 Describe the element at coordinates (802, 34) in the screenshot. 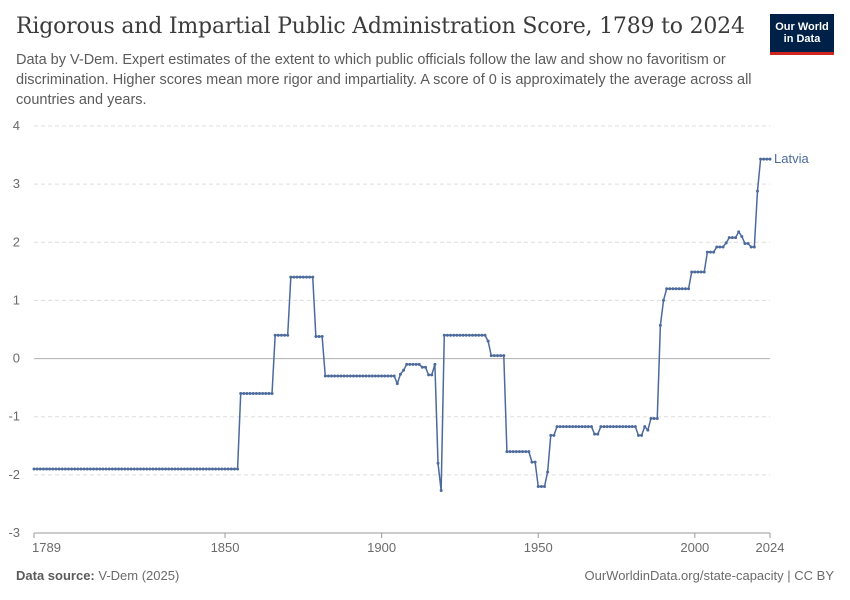

I see `owid-logo: Our World in Data` at that location.